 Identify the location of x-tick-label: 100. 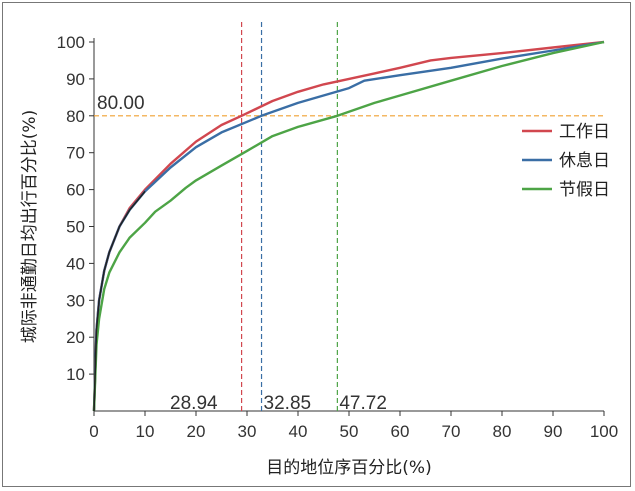
(604, 431).